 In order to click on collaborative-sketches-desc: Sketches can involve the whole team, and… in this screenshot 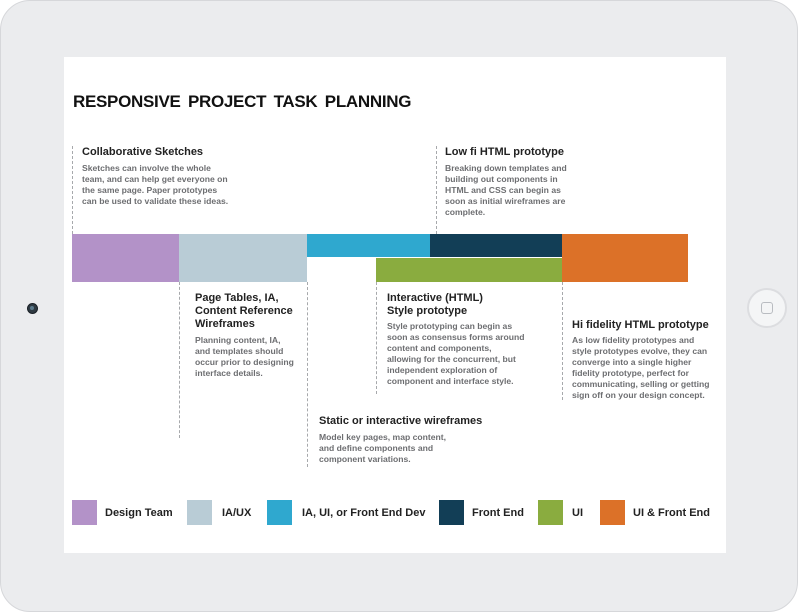, I will do `click(155, 184)`.